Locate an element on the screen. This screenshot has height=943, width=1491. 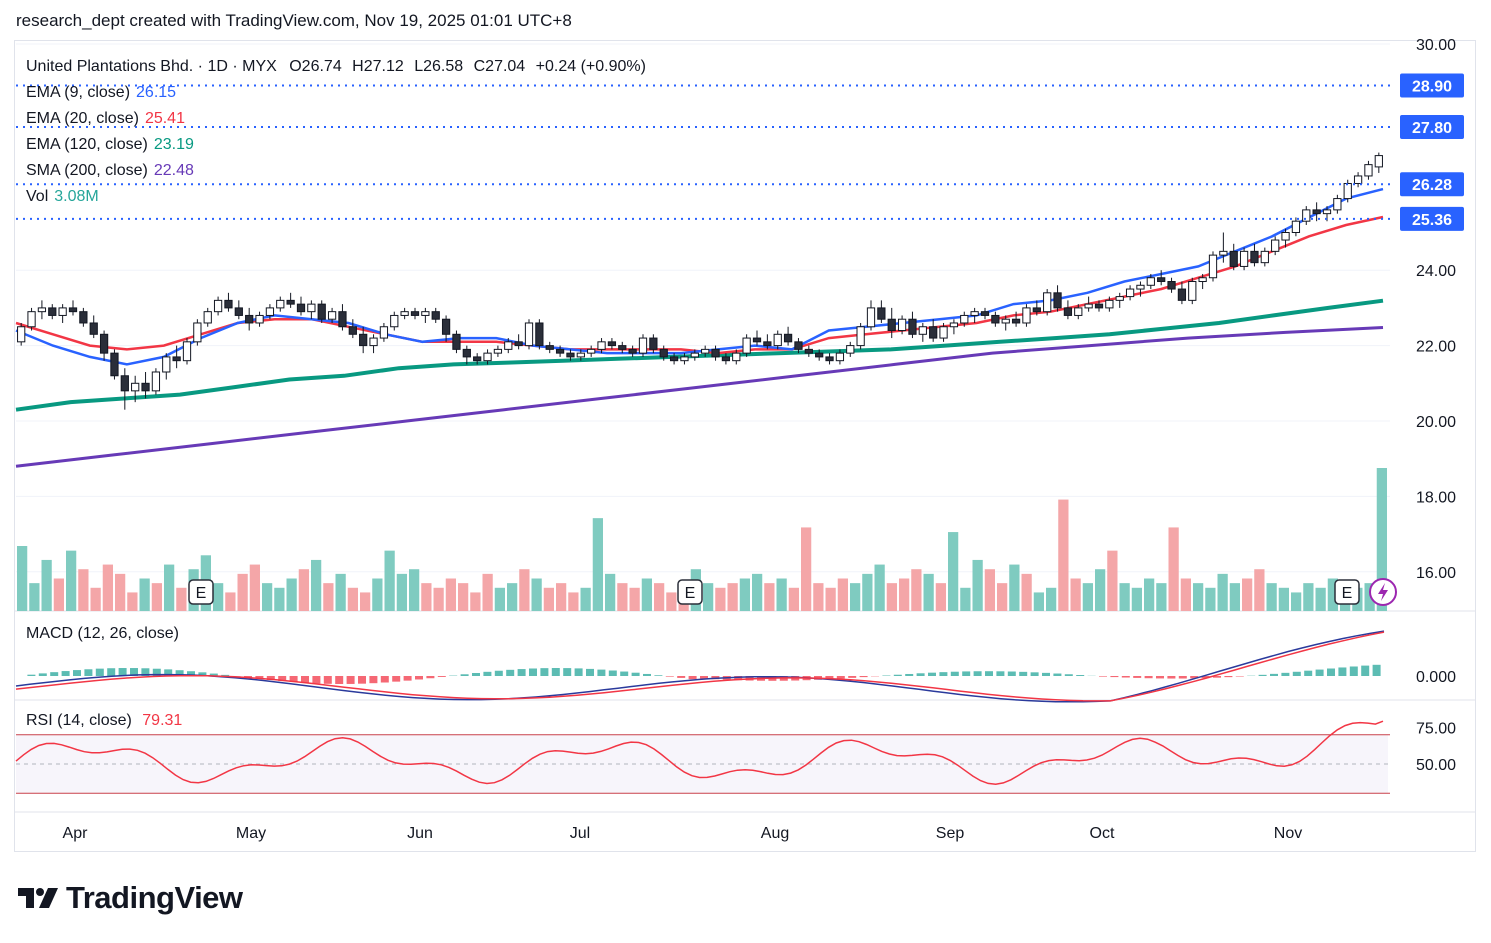
earnings-marker is located at coordinates (201, 592).